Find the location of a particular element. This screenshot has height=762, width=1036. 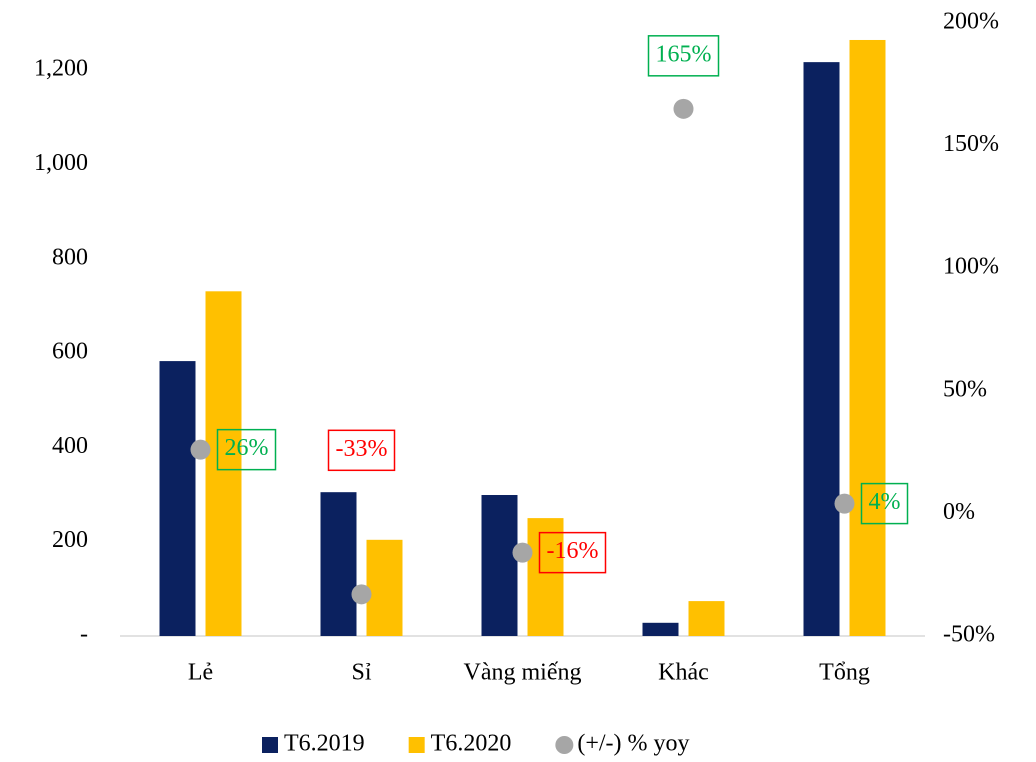

legend-label: T6.2019 is located at coordinates (324, 744).